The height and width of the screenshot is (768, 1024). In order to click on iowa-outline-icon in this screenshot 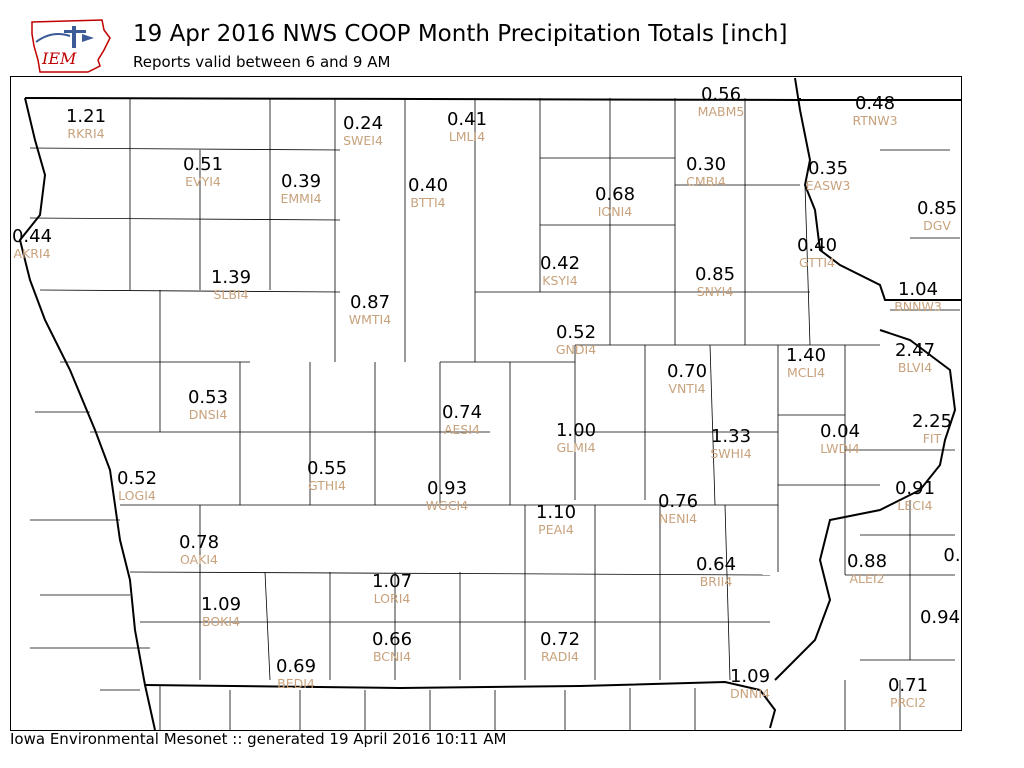, I will do `click(71, 46)`.